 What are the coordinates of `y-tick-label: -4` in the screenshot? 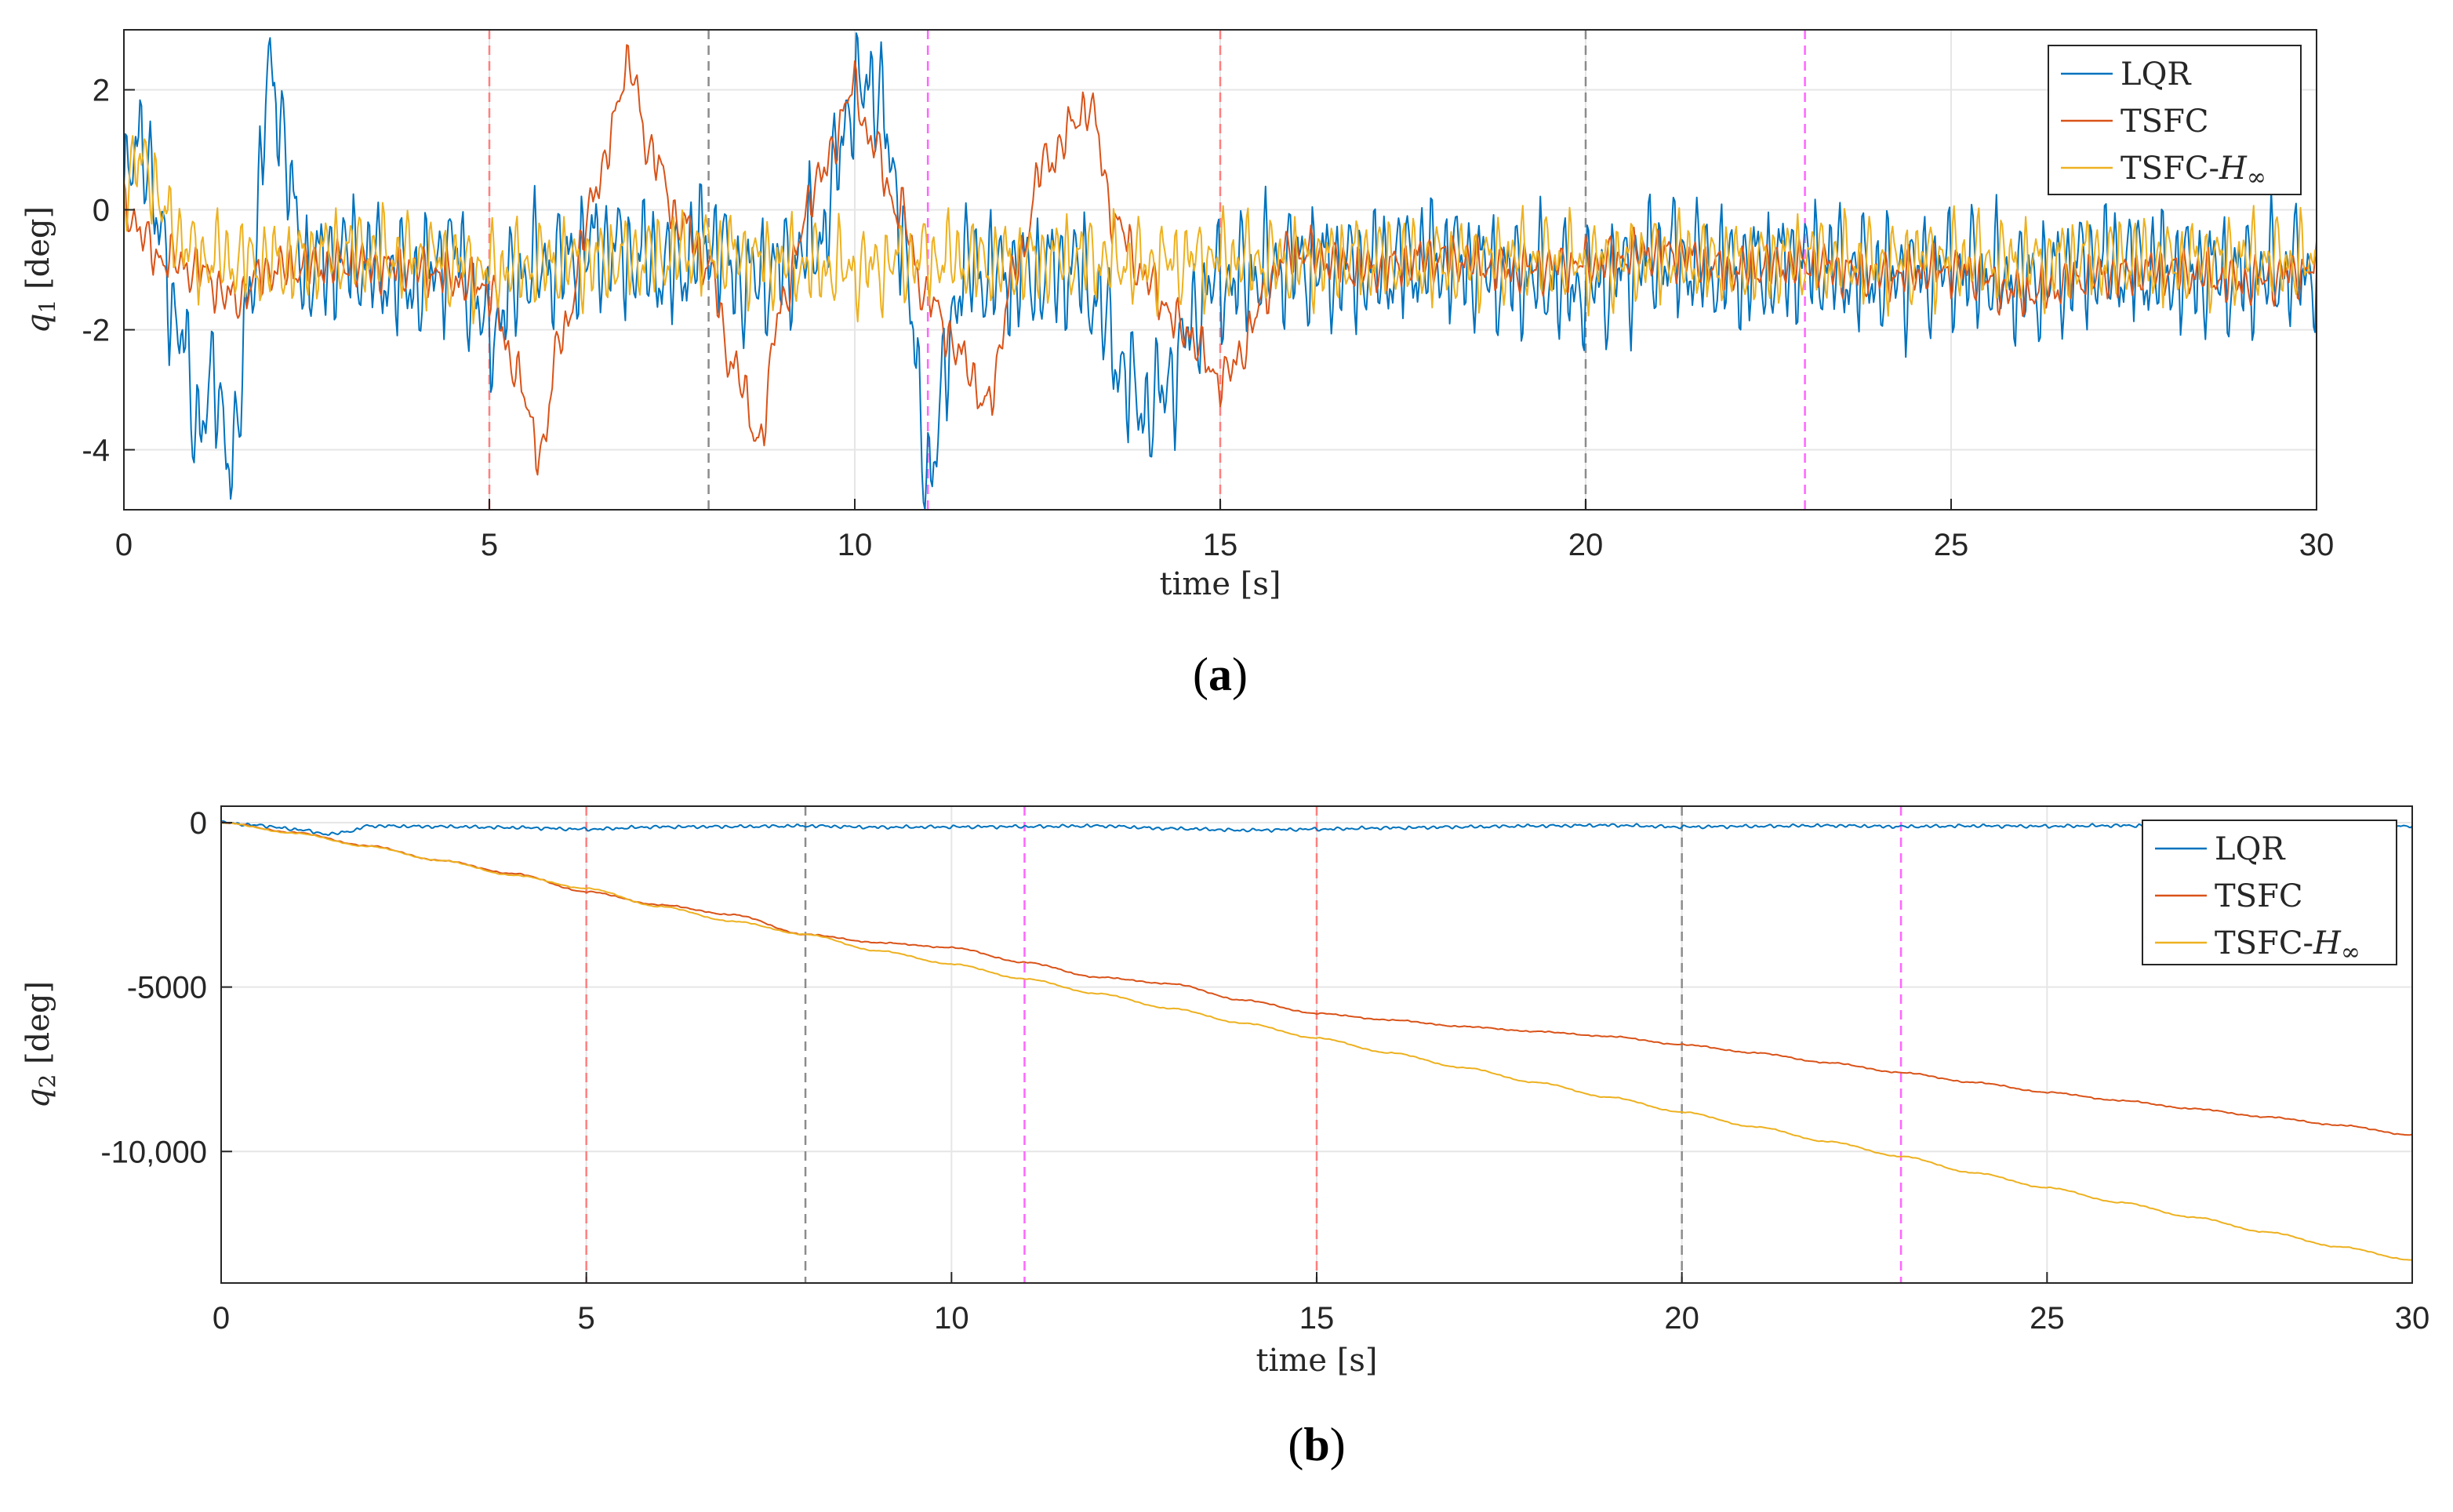 It's located at (96, 451).